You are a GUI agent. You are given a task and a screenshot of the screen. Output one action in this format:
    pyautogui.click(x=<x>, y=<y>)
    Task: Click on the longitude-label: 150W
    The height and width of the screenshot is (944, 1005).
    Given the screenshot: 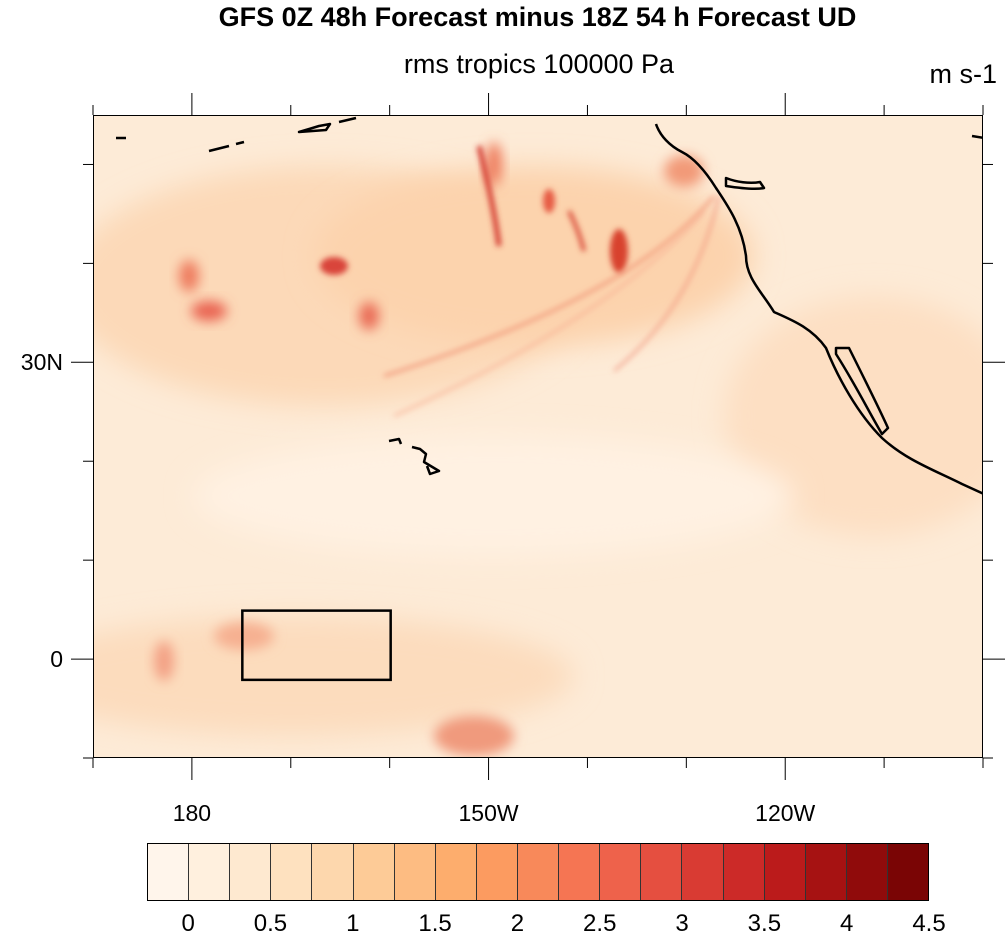 What is the action you would take?
    pyautogui.click(x=488, y=813)
    